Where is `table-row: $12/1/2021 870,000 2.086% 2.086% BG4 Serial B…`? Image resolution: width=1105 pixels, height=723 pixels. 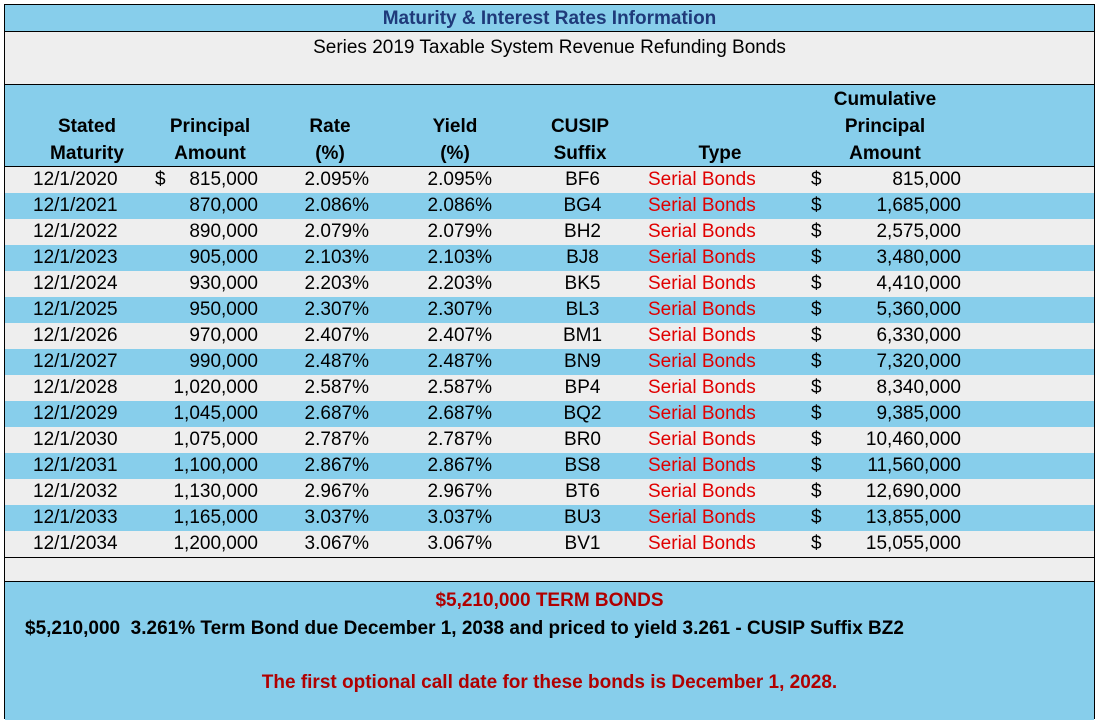 table-row: $12/1/2021 870,000 2.086% 2.086% BG4 Serial B… is located at coordinates (549, 206).